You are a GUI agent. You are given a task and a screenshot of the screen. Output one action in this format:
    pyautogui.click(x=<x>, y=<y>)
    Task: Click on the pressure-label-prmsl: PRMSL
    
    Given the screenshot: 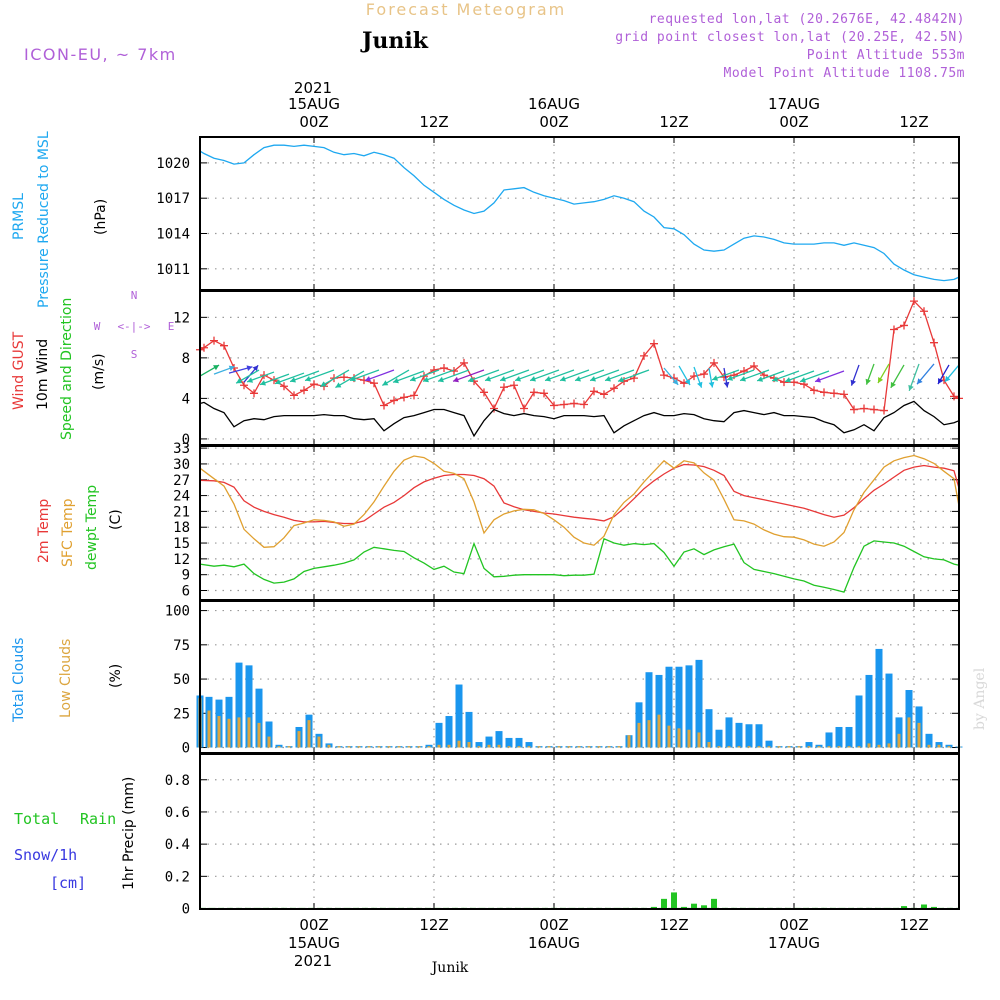 What is the action you would take?
    pyautogui.click(x=19, y=216)
    